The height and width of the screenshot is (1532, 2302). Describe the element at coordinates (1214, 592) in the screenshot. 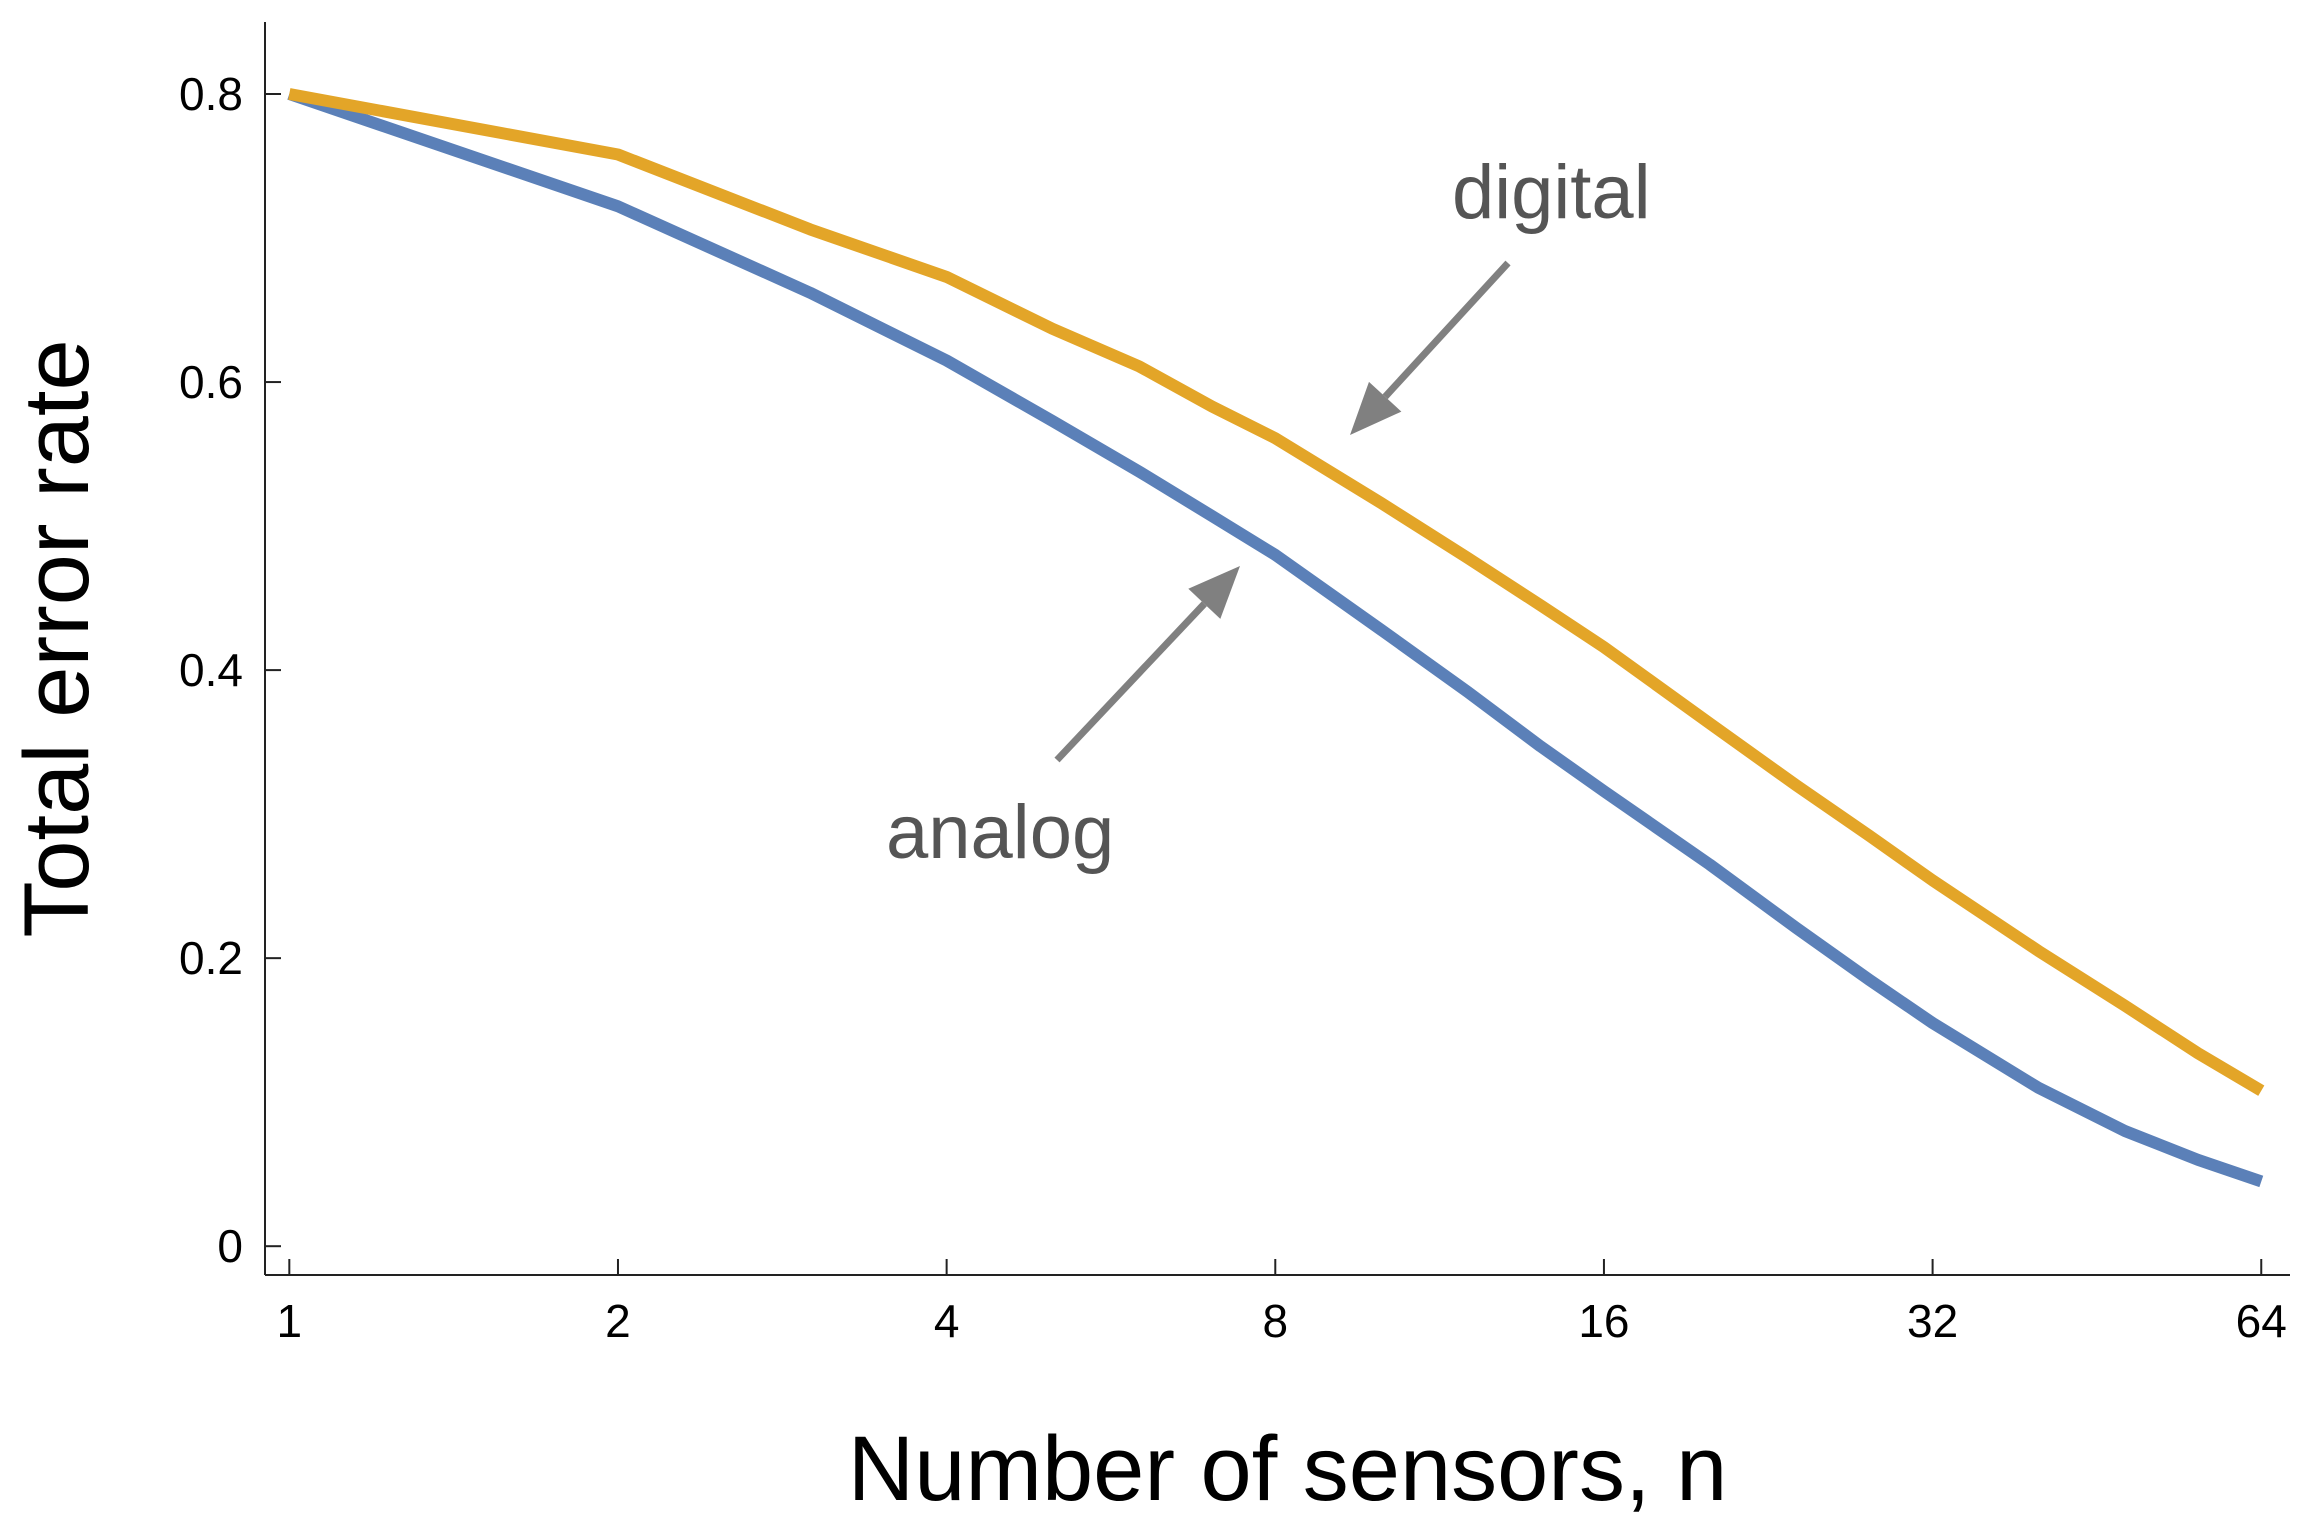

I see `analog-arrow-head` at that location.